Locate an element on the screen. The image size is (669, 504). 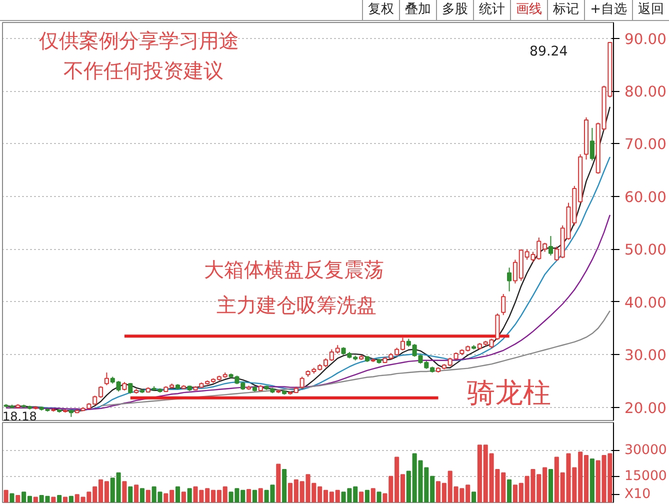
y-tick-label: 40.00 is located at coordinates (645, 303).